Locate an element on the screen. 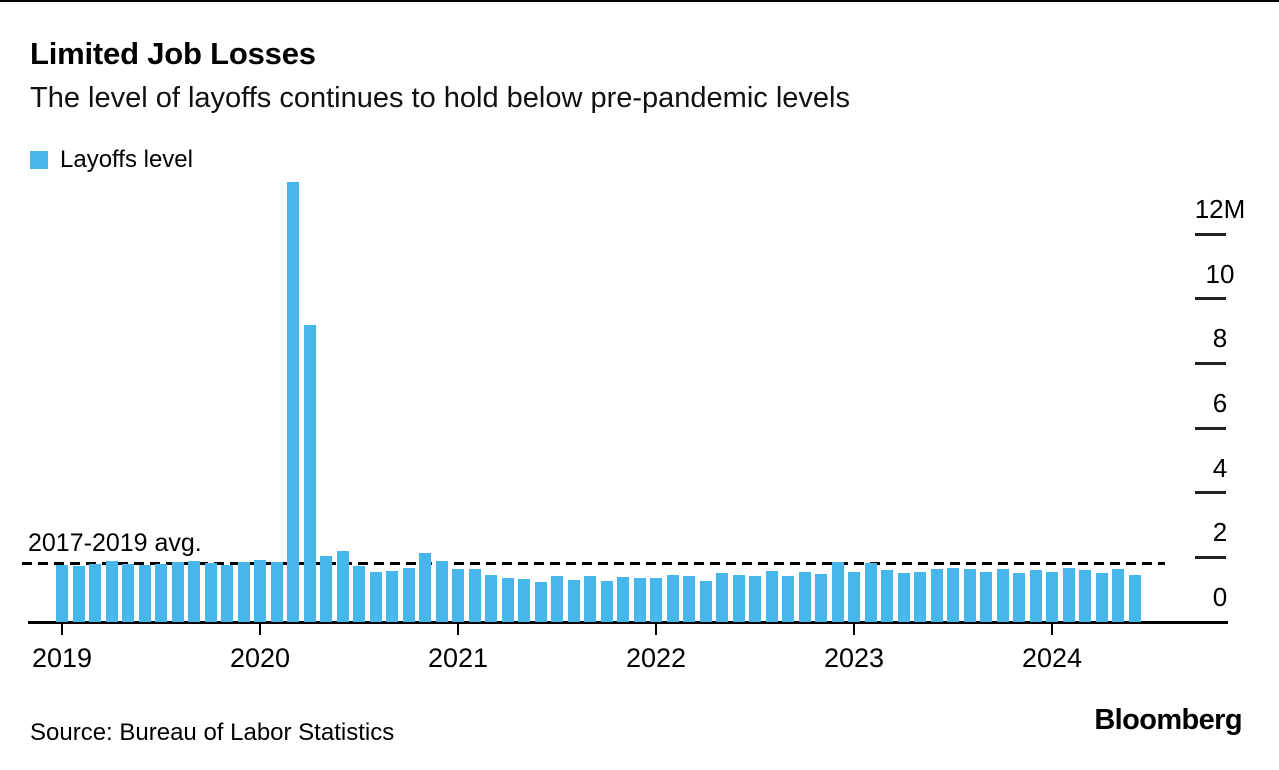  y-label-12: 12M is located at coordinates (1220, 209).